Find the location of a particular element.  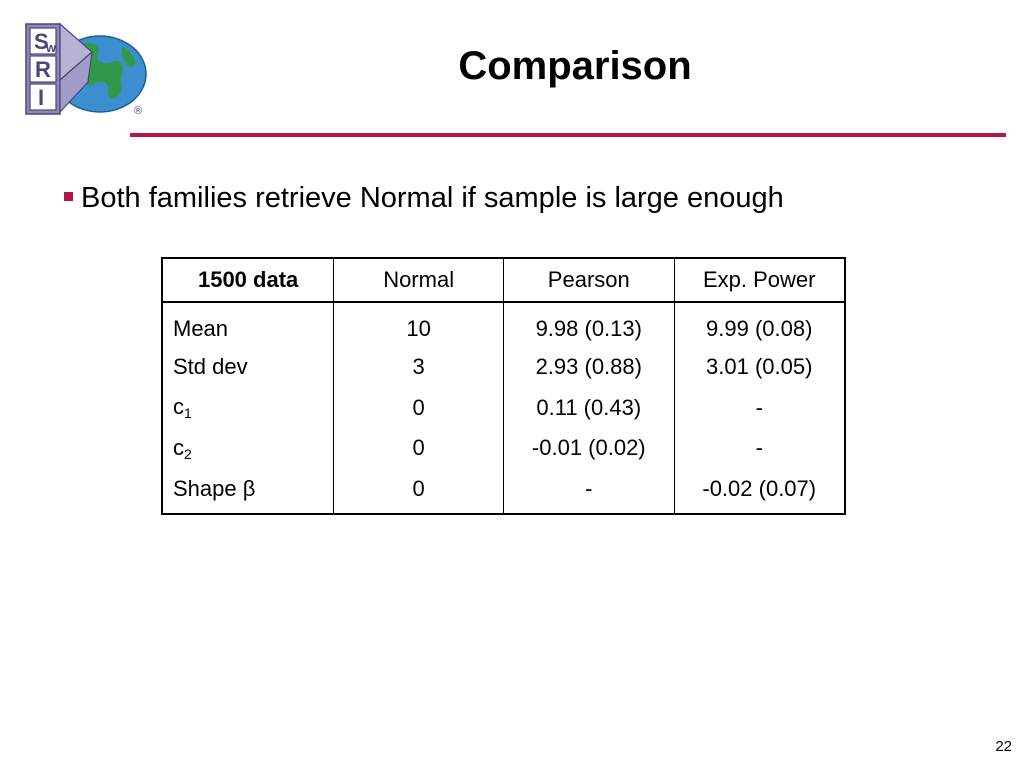

table-row: Mean 10 9.98 (0.13) 9.99 (0.08) is located at coordinates (503, 324).